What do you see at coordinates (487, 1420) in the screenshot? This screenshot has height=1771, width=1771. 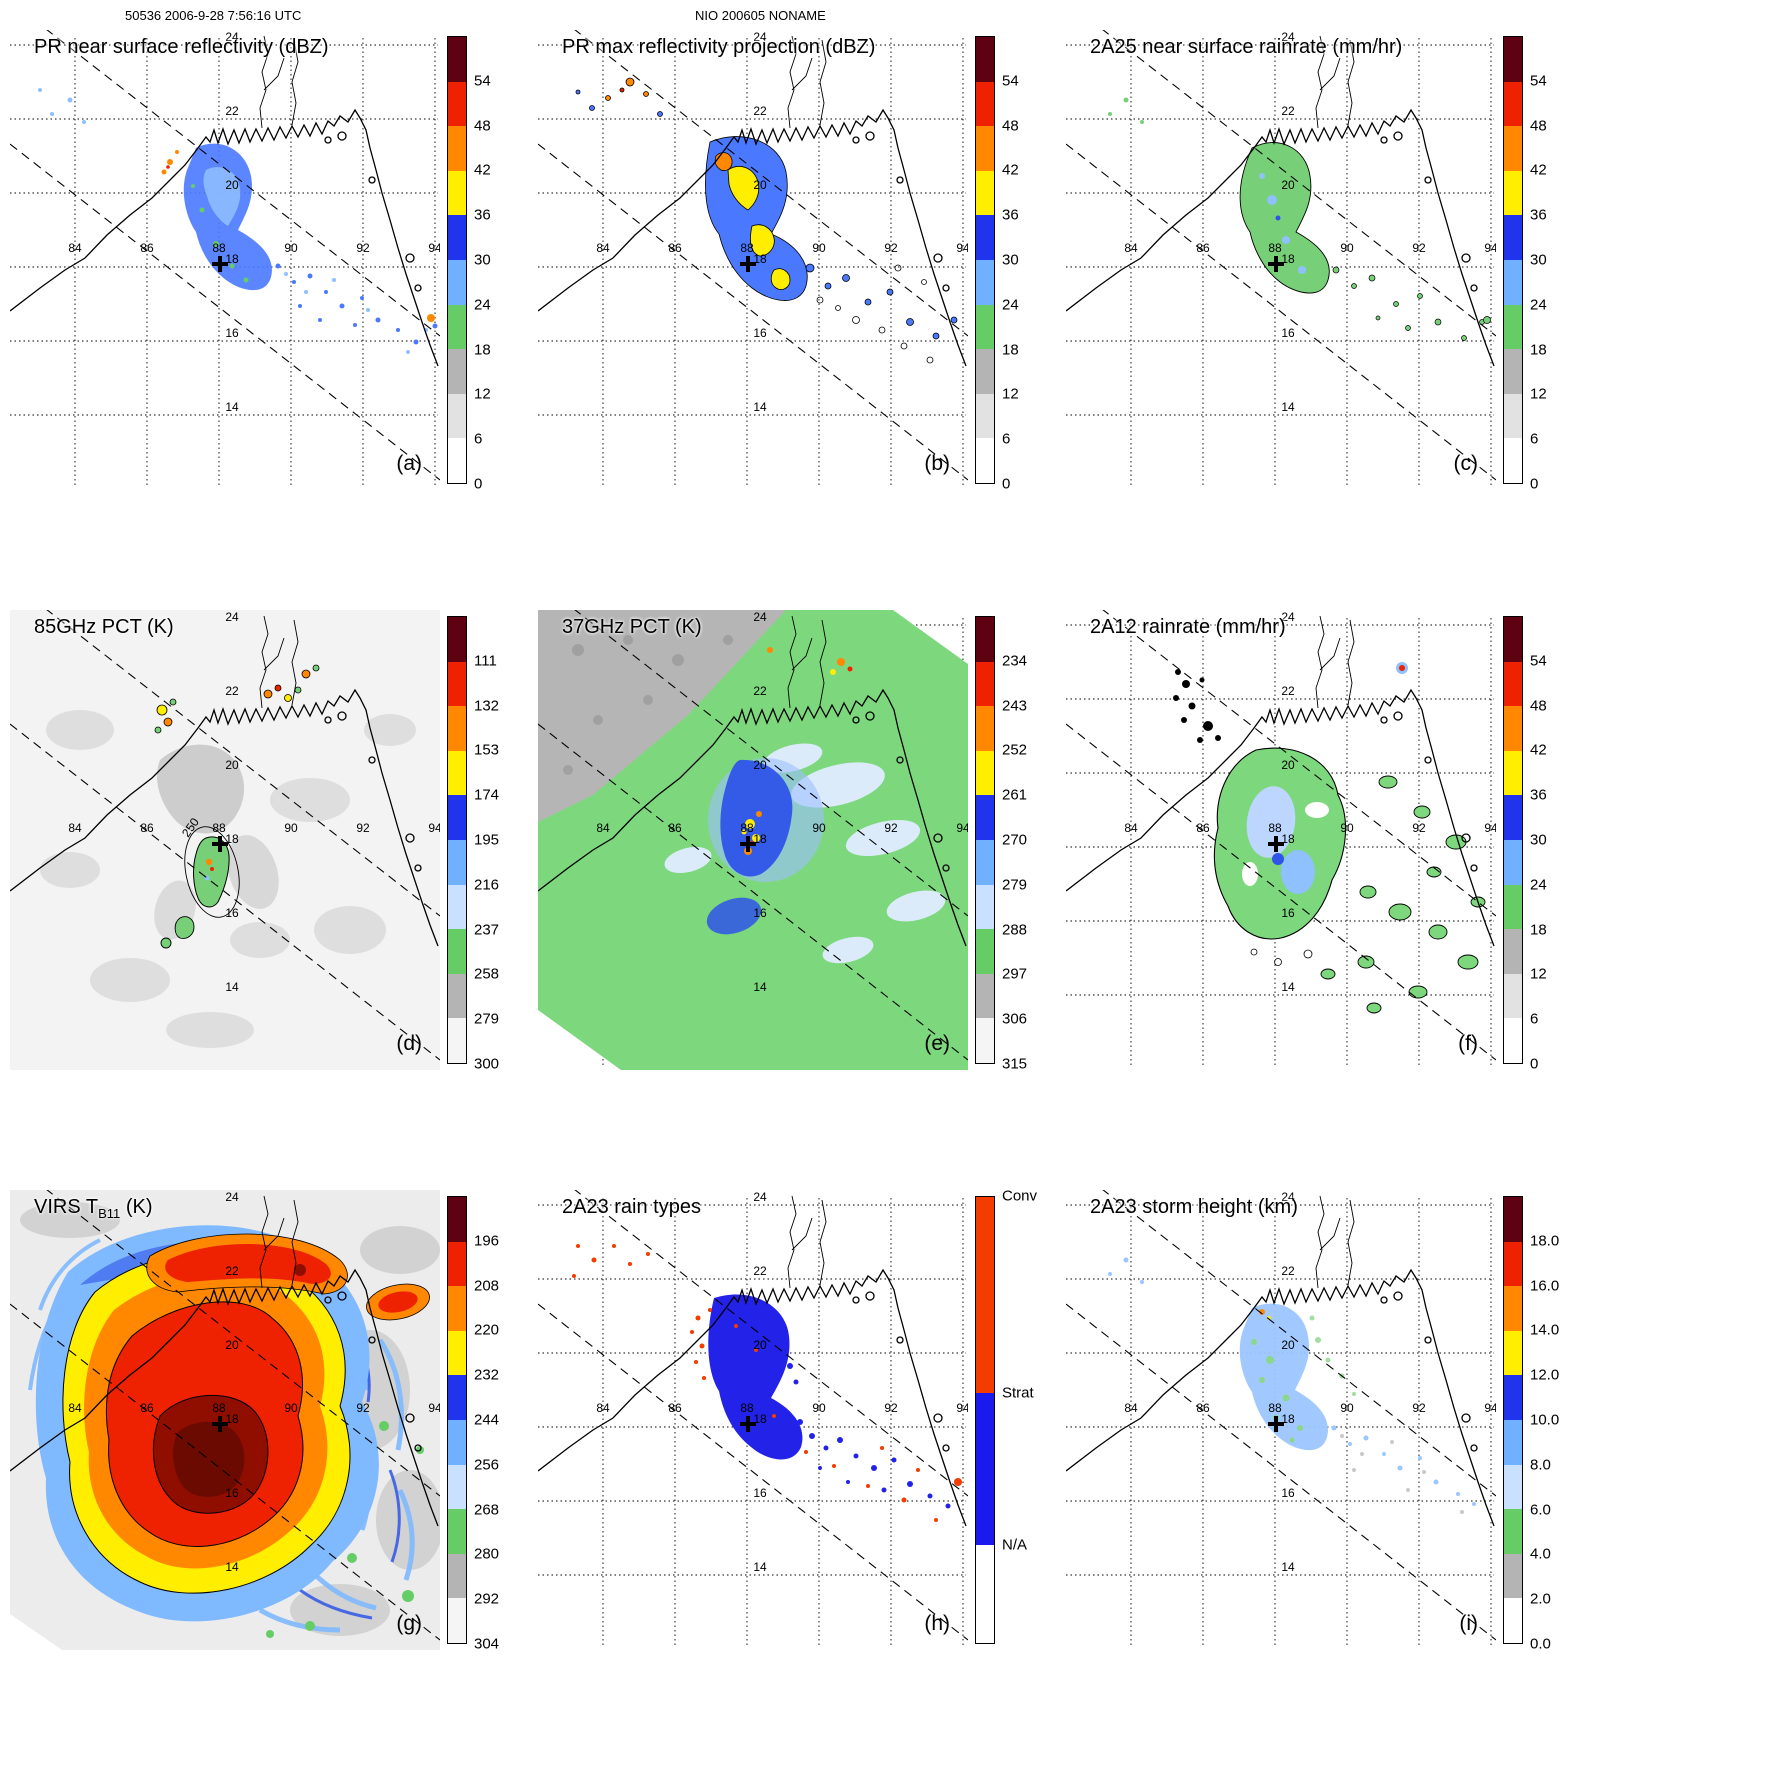 I see `colorbar-tick: 244` at bounding box center [487, 1420].